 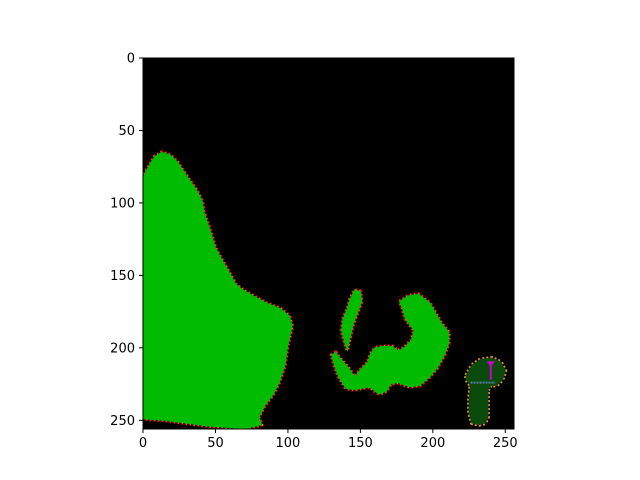 What do you see at coordinates (490, 364) in the screenshot?
I see `arrow-marker-head` at bounding box center [490, 364].